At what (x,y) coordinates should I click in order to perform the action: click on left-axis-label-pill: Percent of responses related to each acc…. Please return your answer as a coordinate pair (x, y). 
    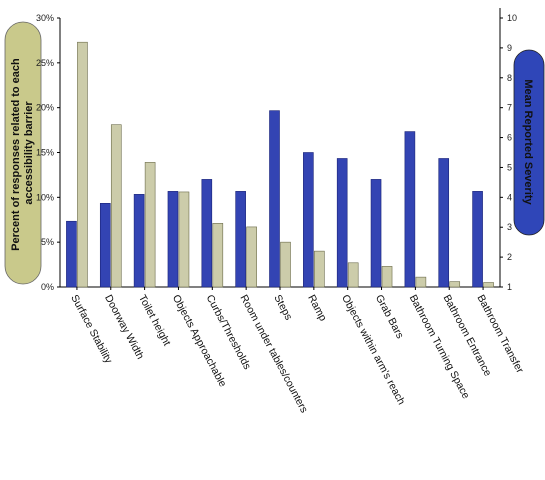
    Looking at the image, I should click on (23, 153).